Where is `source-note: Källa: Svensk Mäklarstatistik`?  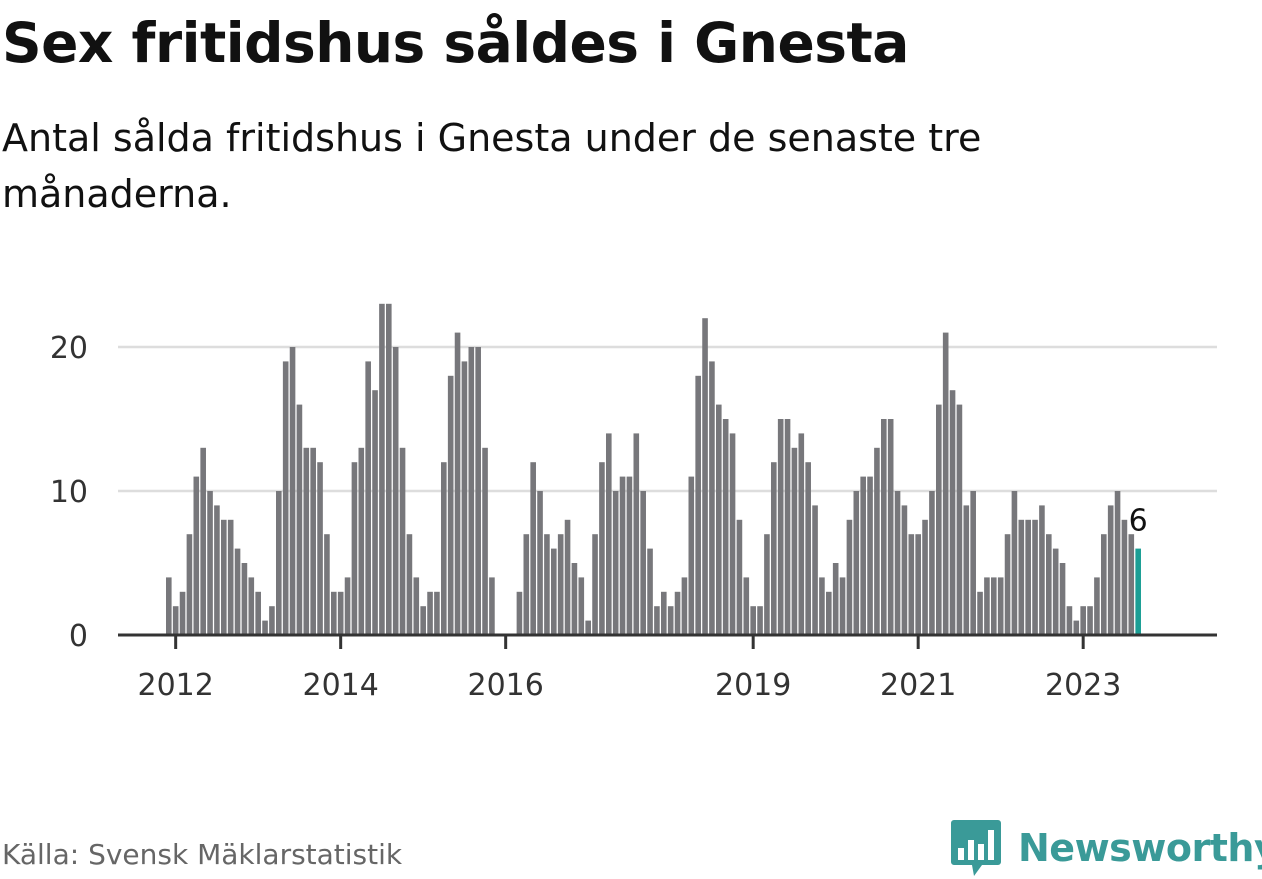 source-note: Källa: Svensk Mäklarstatistik is located at coordinates (202, 854).